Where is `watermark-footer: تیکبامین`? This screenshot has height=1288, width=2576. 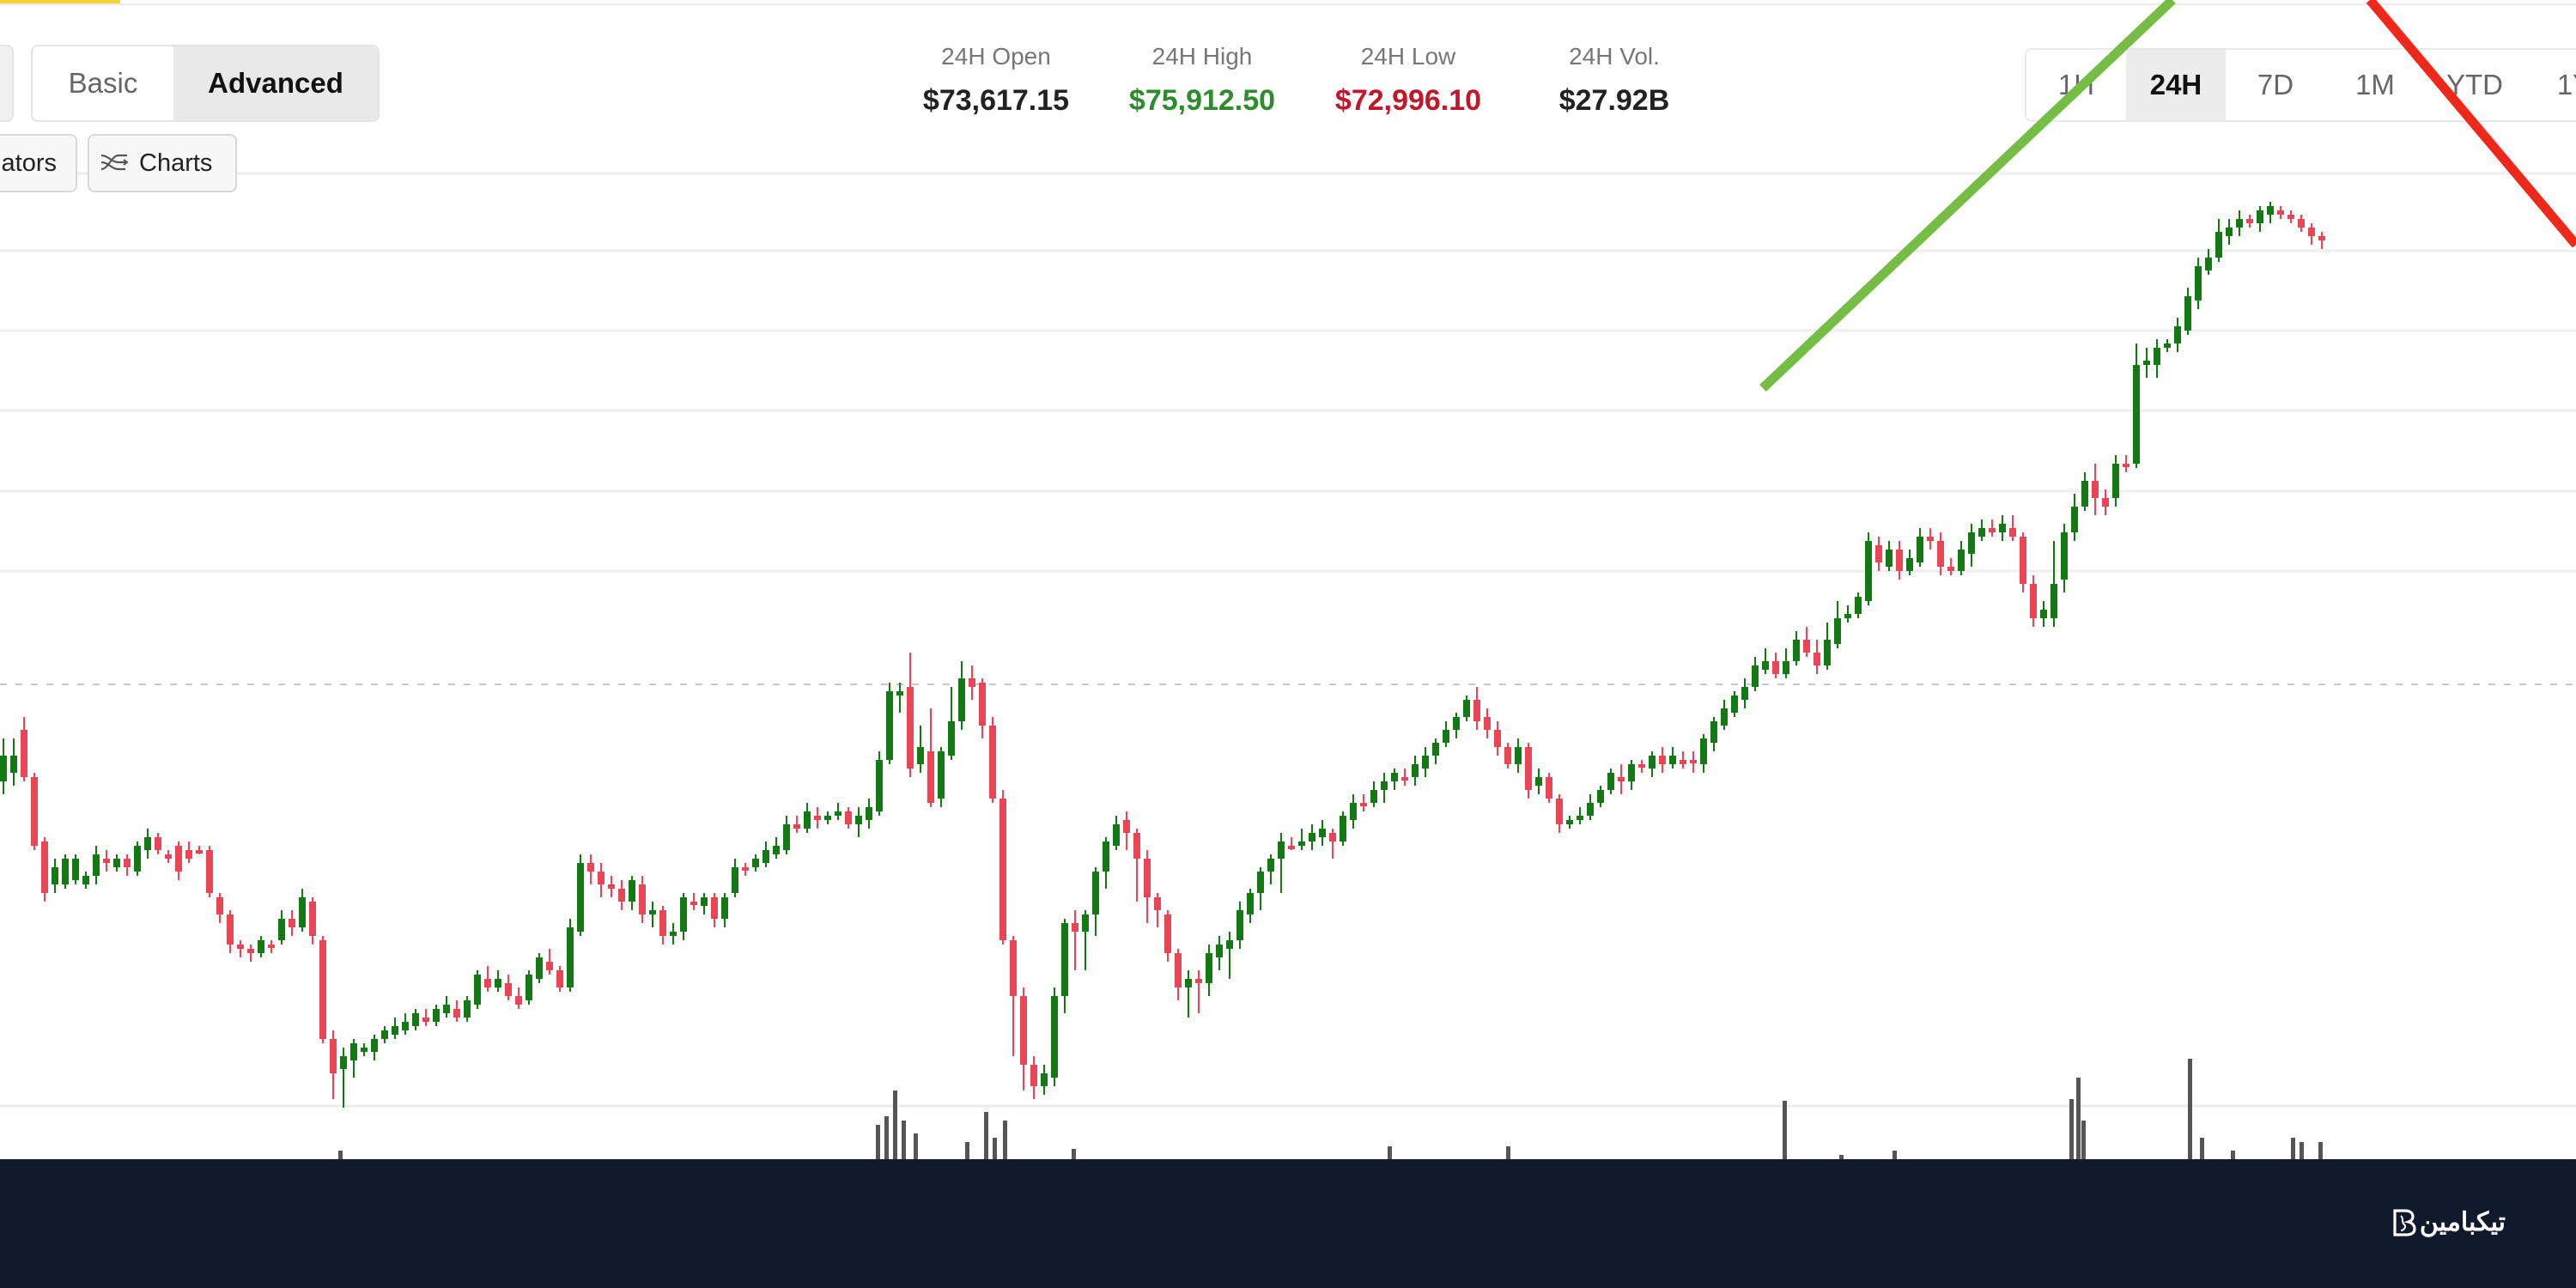 watermark-footer: تیکبامین is located at coordinates (1288, 1224).